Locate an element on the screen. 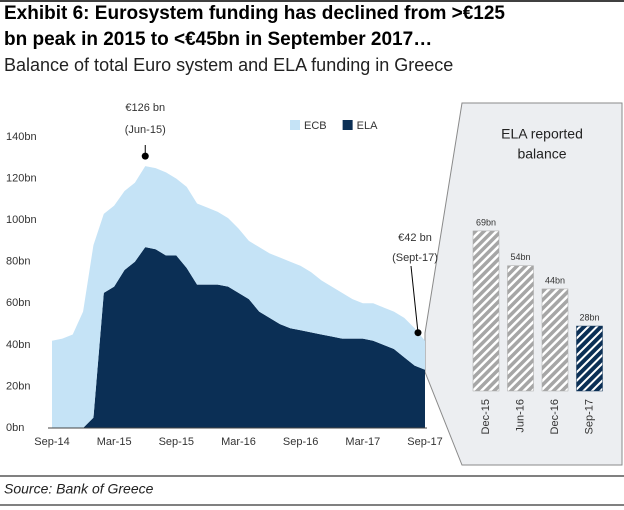  x-tick-label: Sep-16 is located at coordinates (300, 442).